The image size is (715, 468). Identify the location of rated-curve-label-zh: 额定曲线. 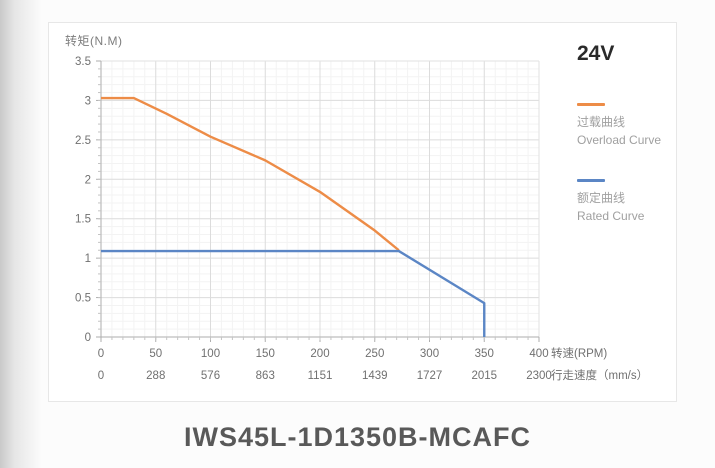
(601, 198).